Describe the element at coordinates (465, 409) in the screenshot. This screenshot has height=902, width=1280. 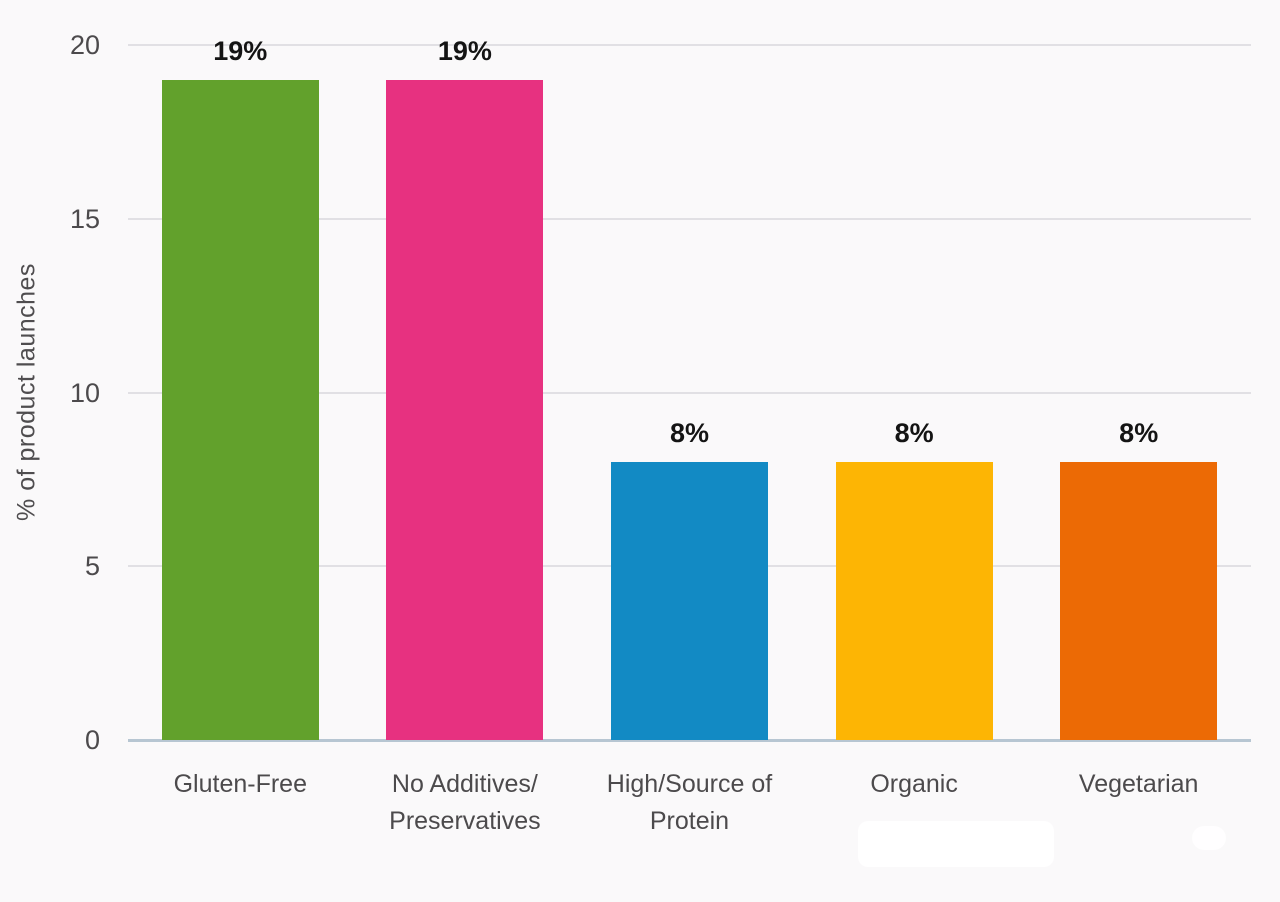
I see `bar-no-additives` at that location.